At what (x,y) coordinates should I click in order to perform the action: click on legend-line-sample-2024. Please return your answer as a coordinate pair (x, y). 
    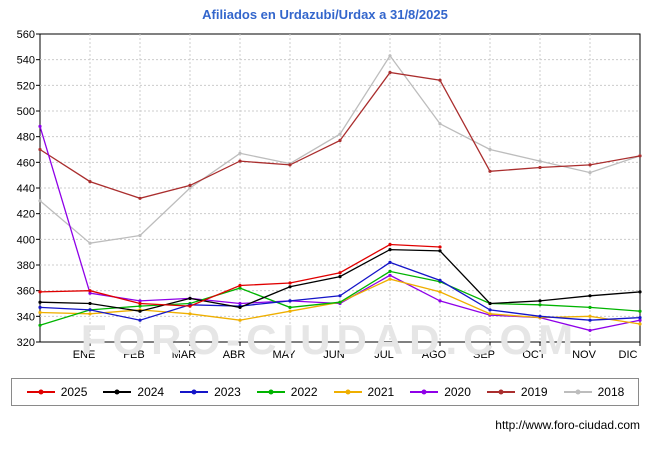
    Looking at the image, I should click on (117, 392).